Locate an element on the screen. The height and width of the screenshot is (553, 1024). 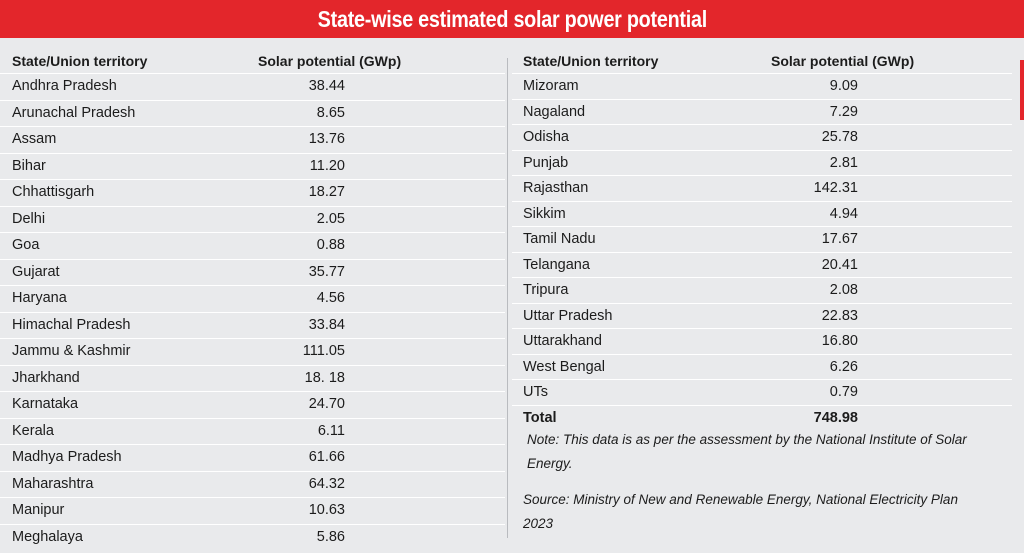
potential-value: 18.27 is located at coordinates (326, 192).